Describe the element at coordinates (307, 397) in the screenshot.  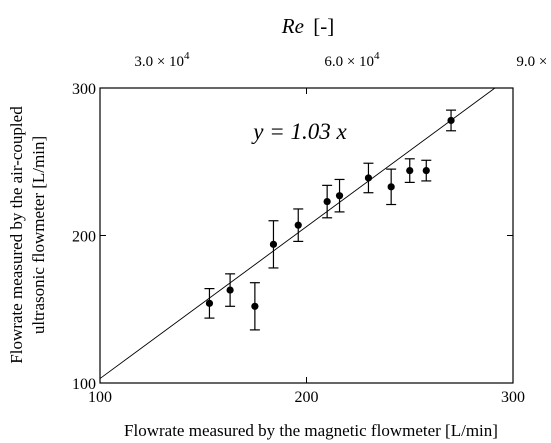
I see `x-tick-label: 200` at that location.